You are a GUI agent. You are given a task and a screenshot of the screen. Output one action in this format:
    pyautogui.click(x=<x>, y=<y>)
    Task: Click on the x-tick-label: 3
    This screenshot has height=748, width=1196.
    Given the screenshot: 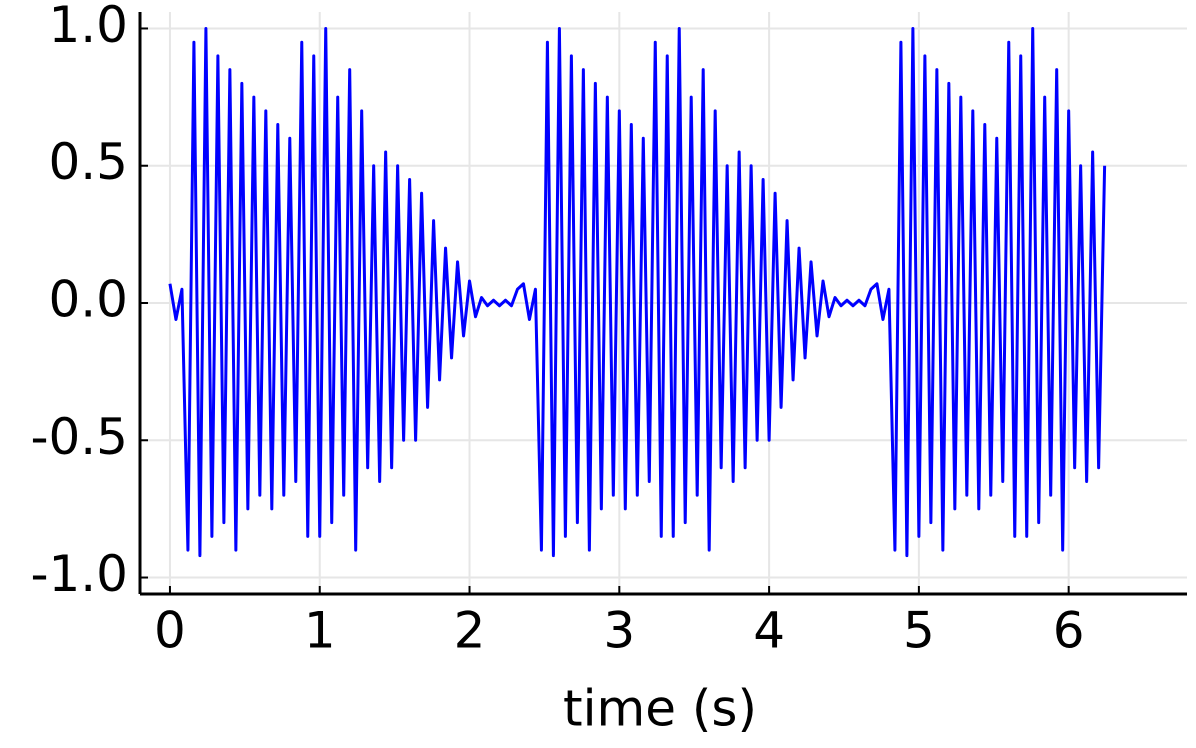 What is the action you would take?
    pyautogui.click(x=619, y=631)
    